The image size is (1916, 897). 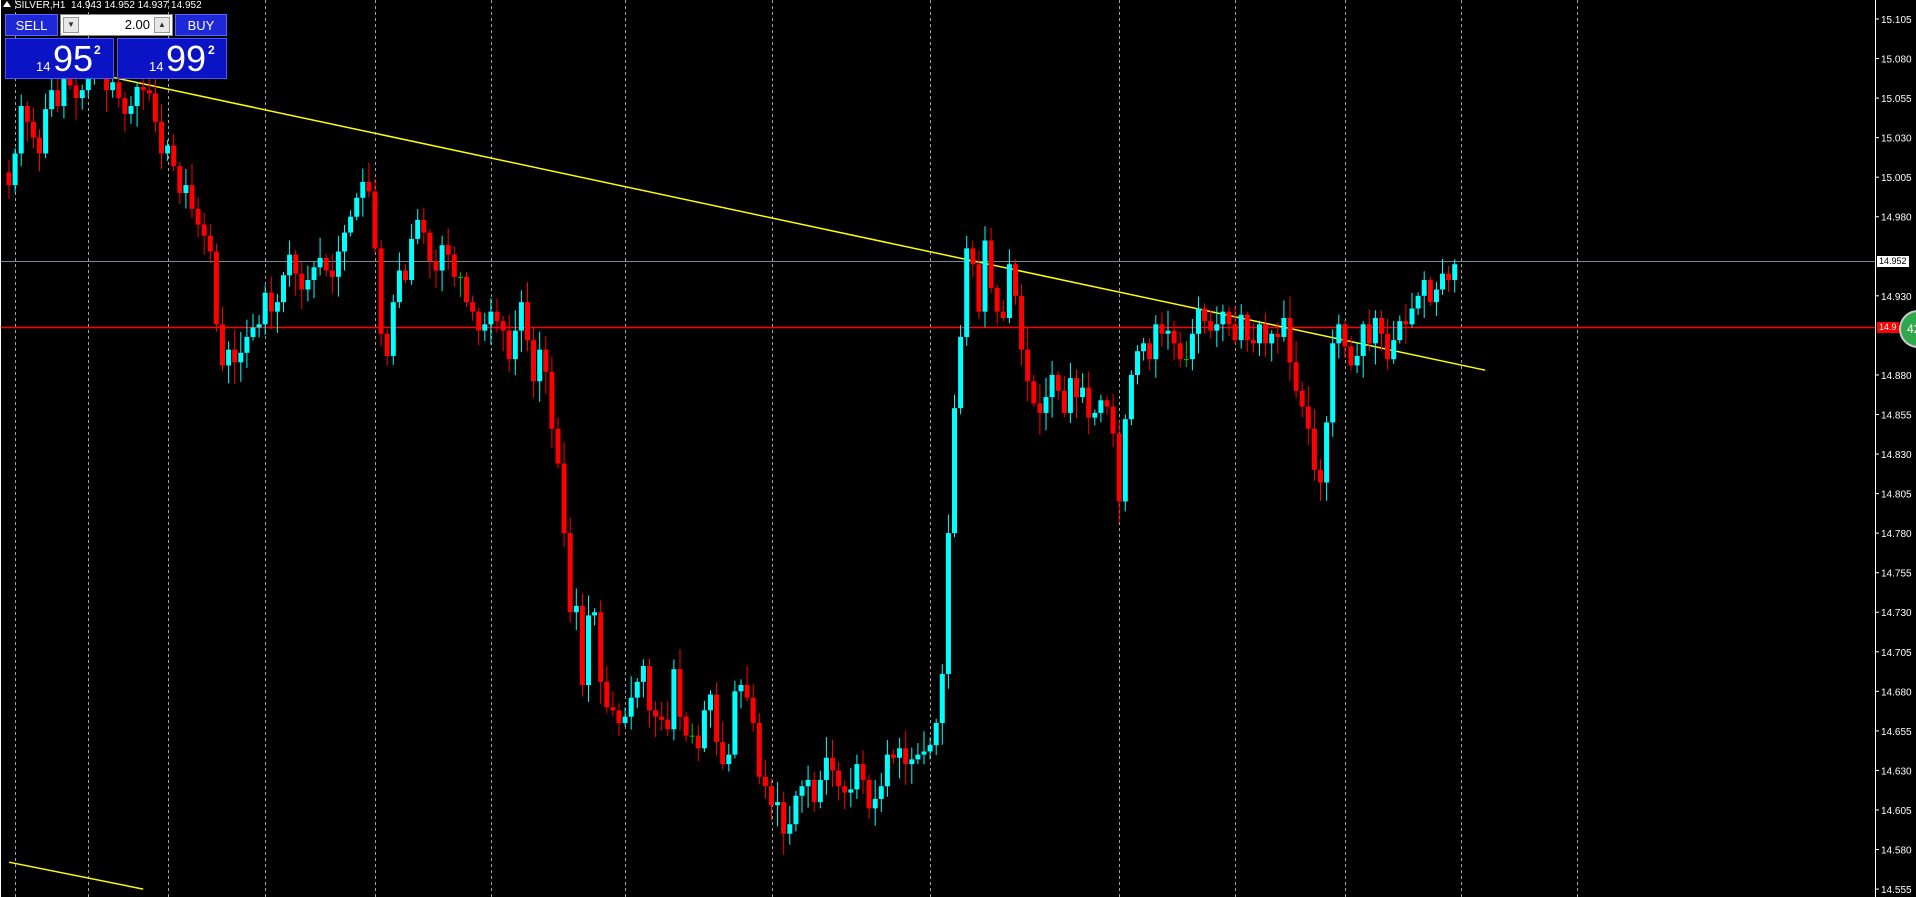 I want to click on lot-size-stepper: ▼ 2.00 ▲, so click(x=116, y=25).